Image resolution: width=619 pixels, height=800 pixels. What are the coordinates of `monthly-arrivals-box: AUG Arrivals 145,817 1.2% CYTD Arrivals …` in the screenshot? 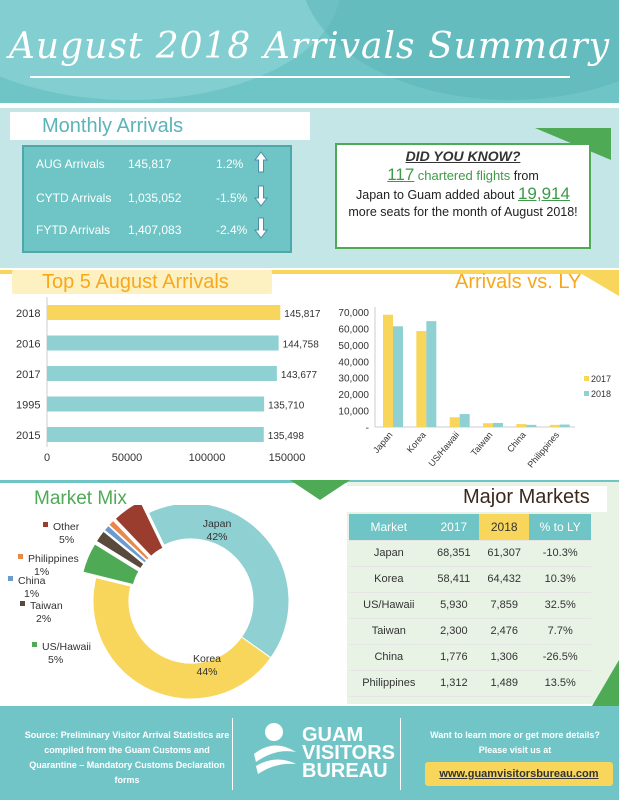 It's located at (157, 199).